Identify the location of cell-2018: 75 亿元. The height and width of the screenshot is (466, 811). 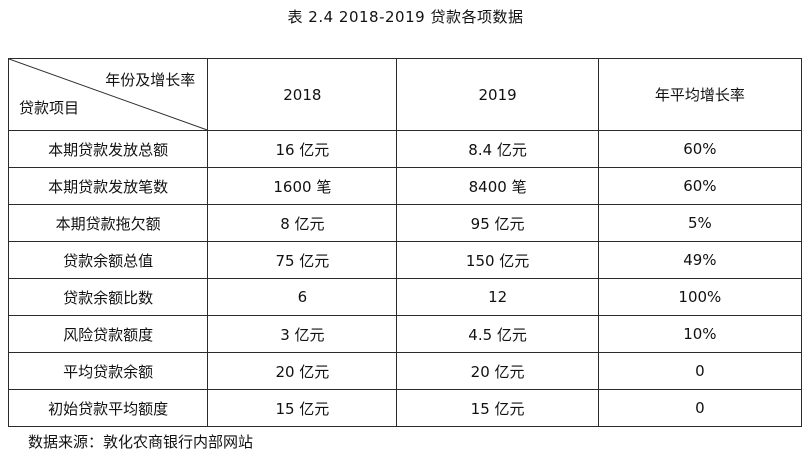
(302, 260).